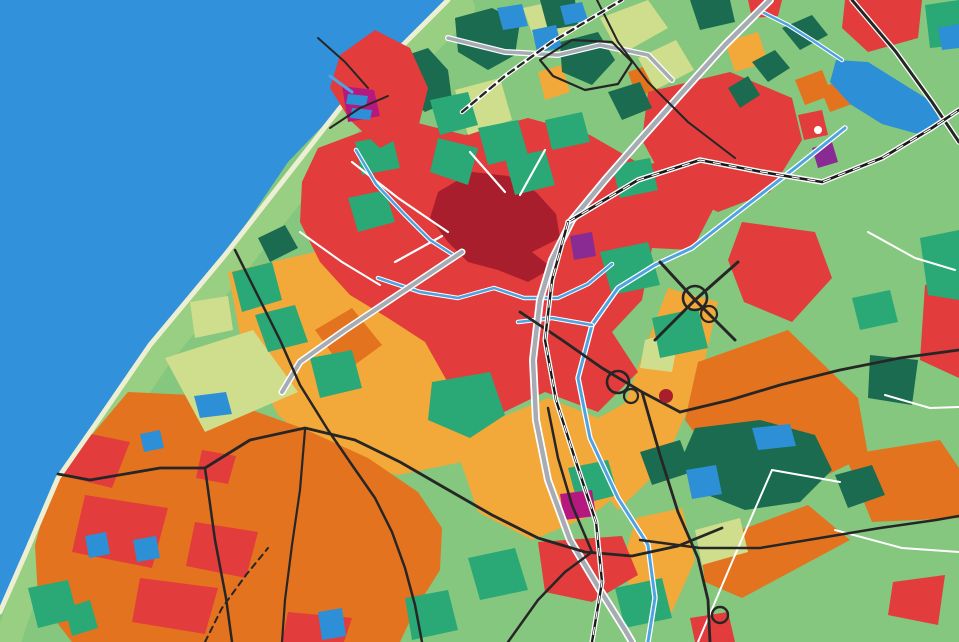 Image resolution: width=959 pixels, height=642 pixels. I want to click on pond-topright, so click(948, 37).